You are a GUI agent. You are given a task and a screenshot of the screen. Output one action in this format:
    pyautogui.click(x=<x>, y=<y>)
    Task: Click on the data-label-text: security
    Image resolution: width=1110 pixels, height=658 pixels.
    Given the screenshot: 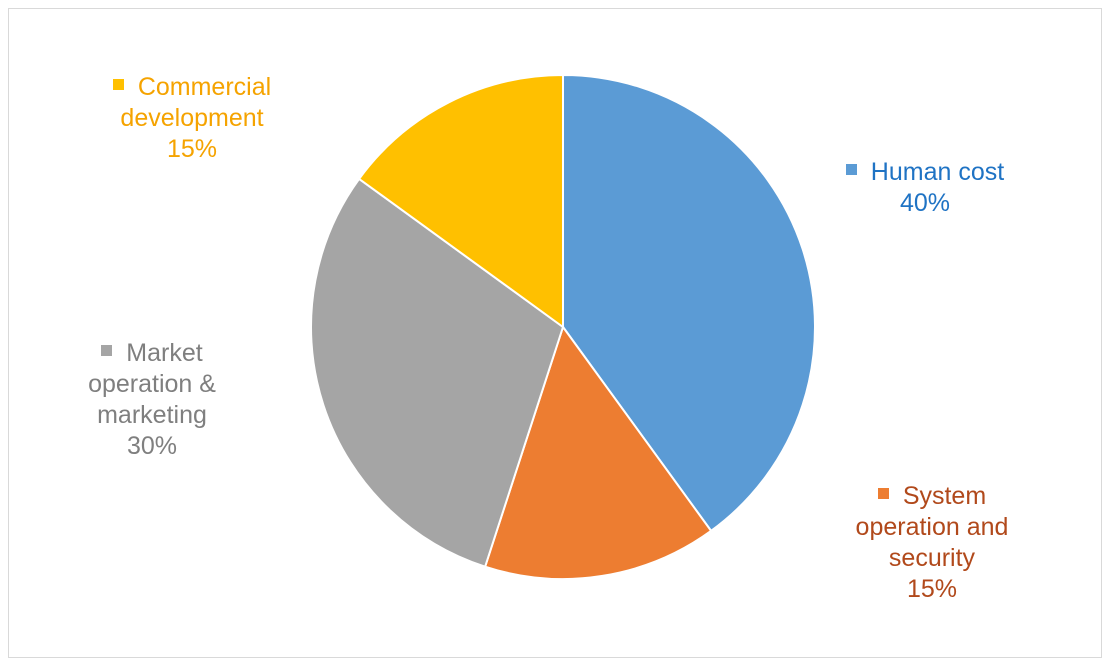 What is the action you would take?
    pyautogui.click(x=932, y=558)
    